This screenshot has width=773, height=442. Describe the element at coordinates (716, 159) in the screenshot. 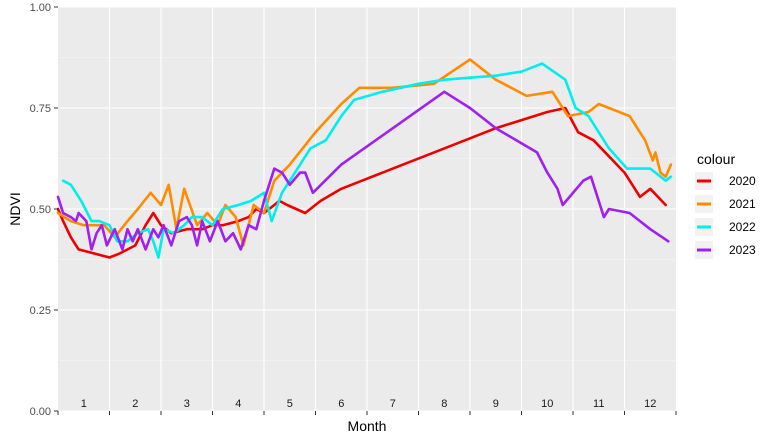

I see `legend-title: colour` at that location.